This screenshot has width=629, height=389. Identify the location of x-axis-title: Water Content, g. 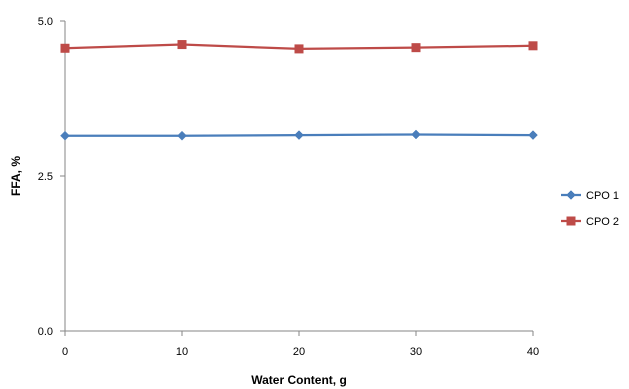
(299, 380).